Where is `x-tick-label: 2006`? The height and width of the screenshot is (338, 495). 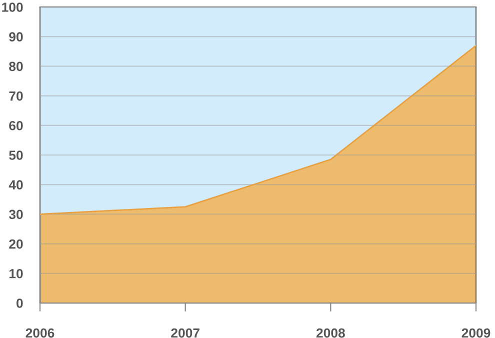 x-tick-label: 2006 is located at coordinates (40, 333).